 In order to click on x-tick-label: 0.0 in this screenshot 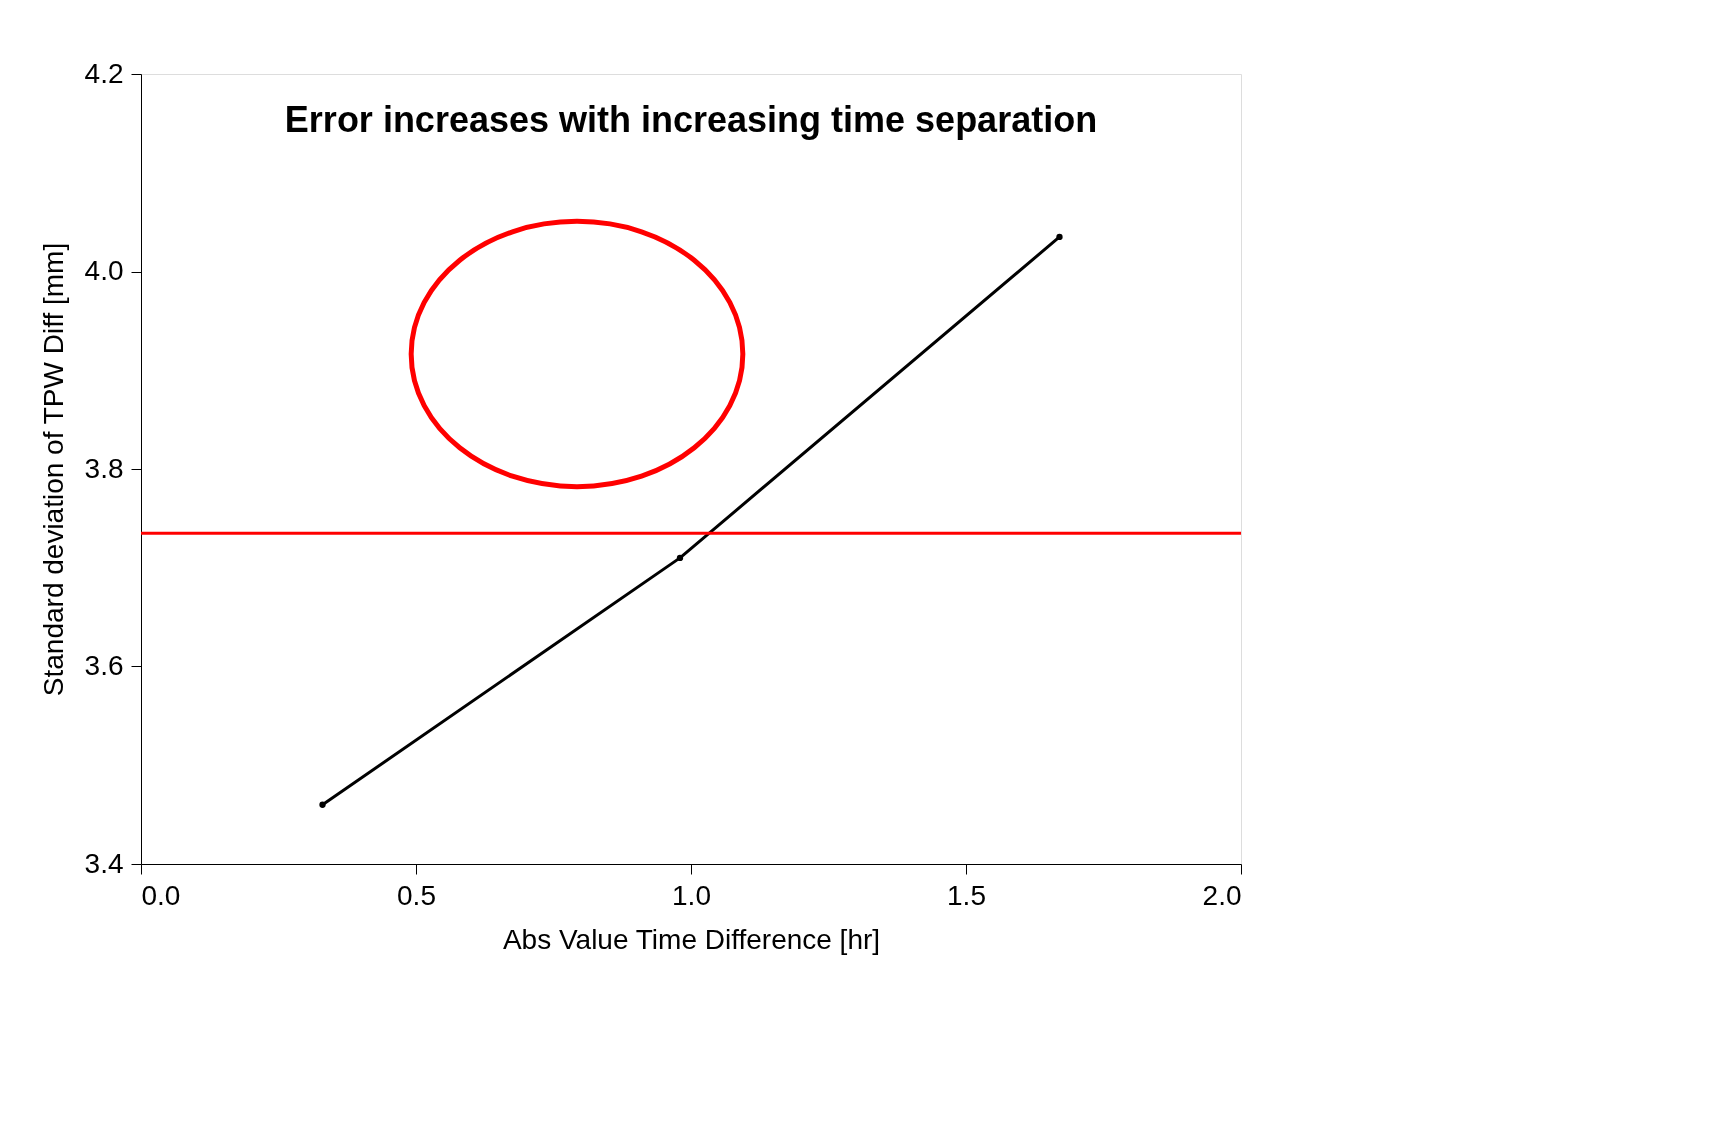, I will do `click(161, 895)`.